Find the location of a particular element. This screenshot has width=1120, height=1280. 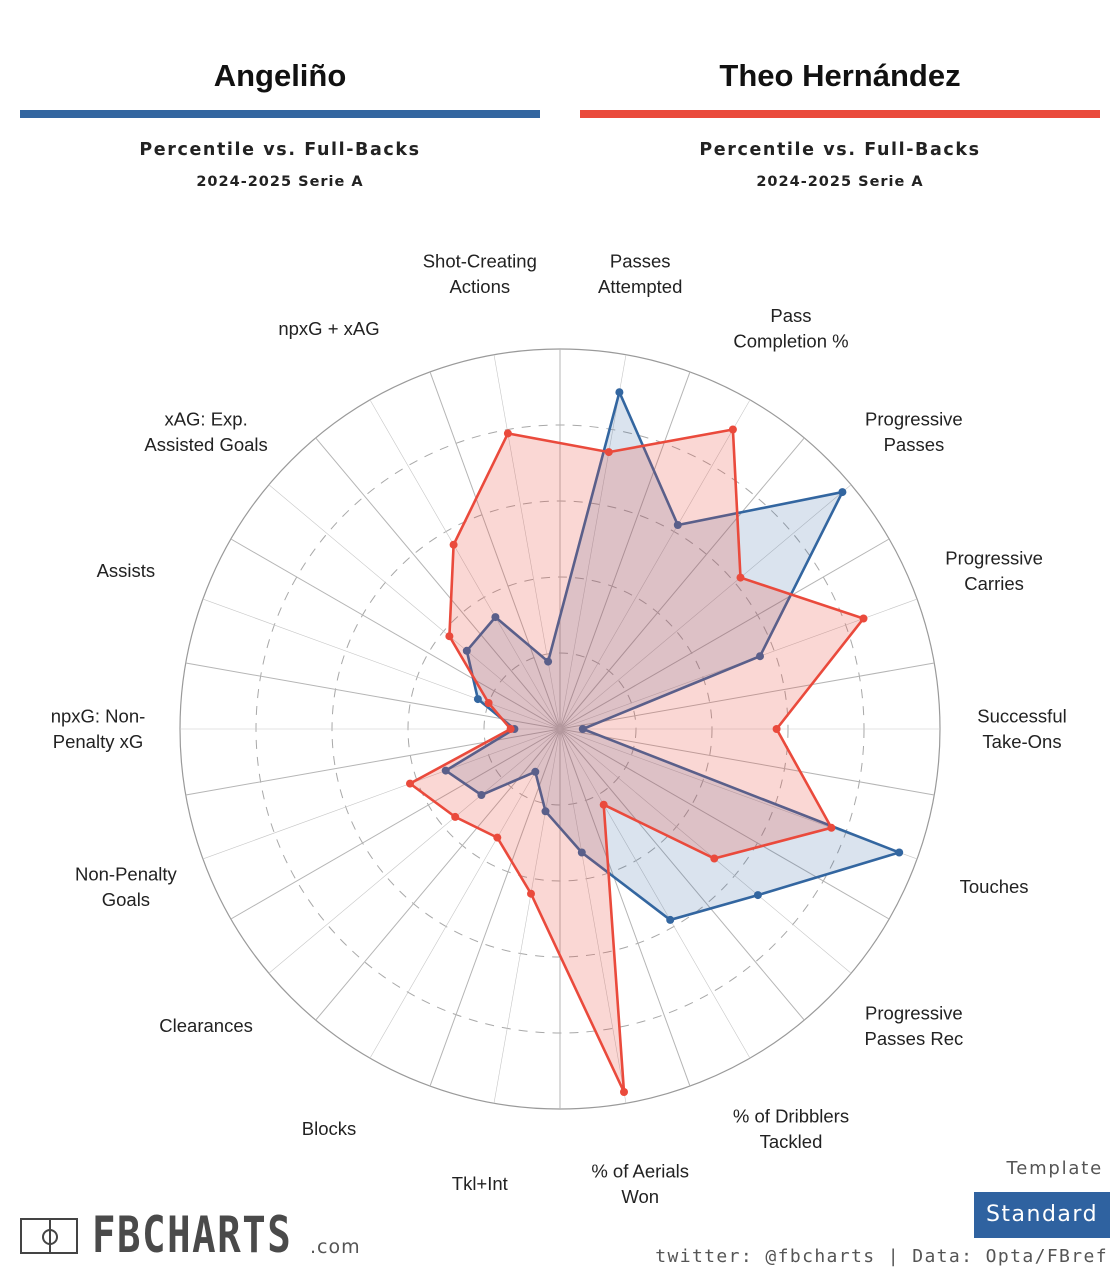

axis-label: Pass Completion % is located at coordinates (790, 328).